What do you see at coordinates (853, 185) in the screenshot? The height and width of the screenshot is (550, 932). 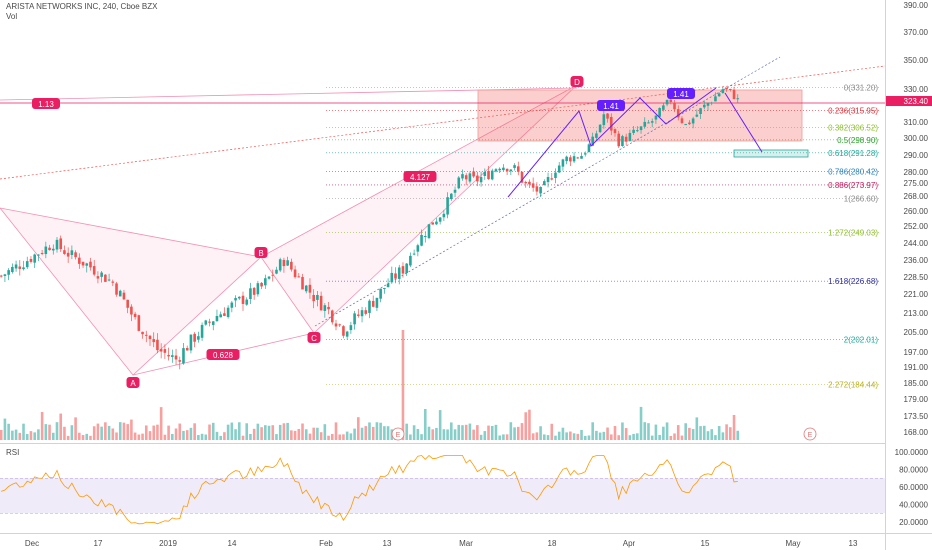 I see `fib-level-label: 0.886(273.97)` at bounding box center [853, 185].